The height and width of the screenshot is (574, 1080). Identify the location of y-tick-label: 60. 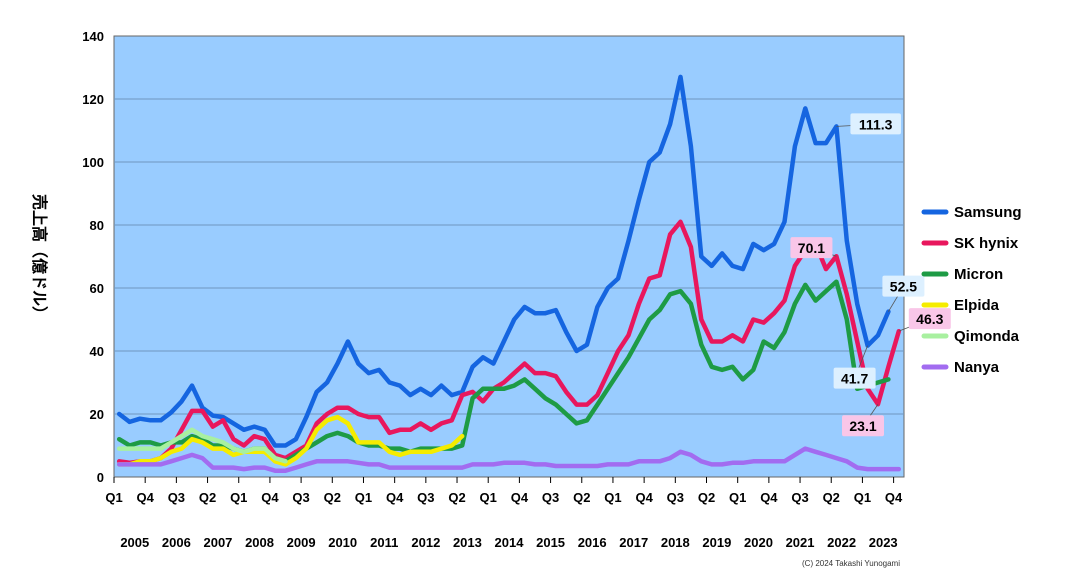
(97, 288).